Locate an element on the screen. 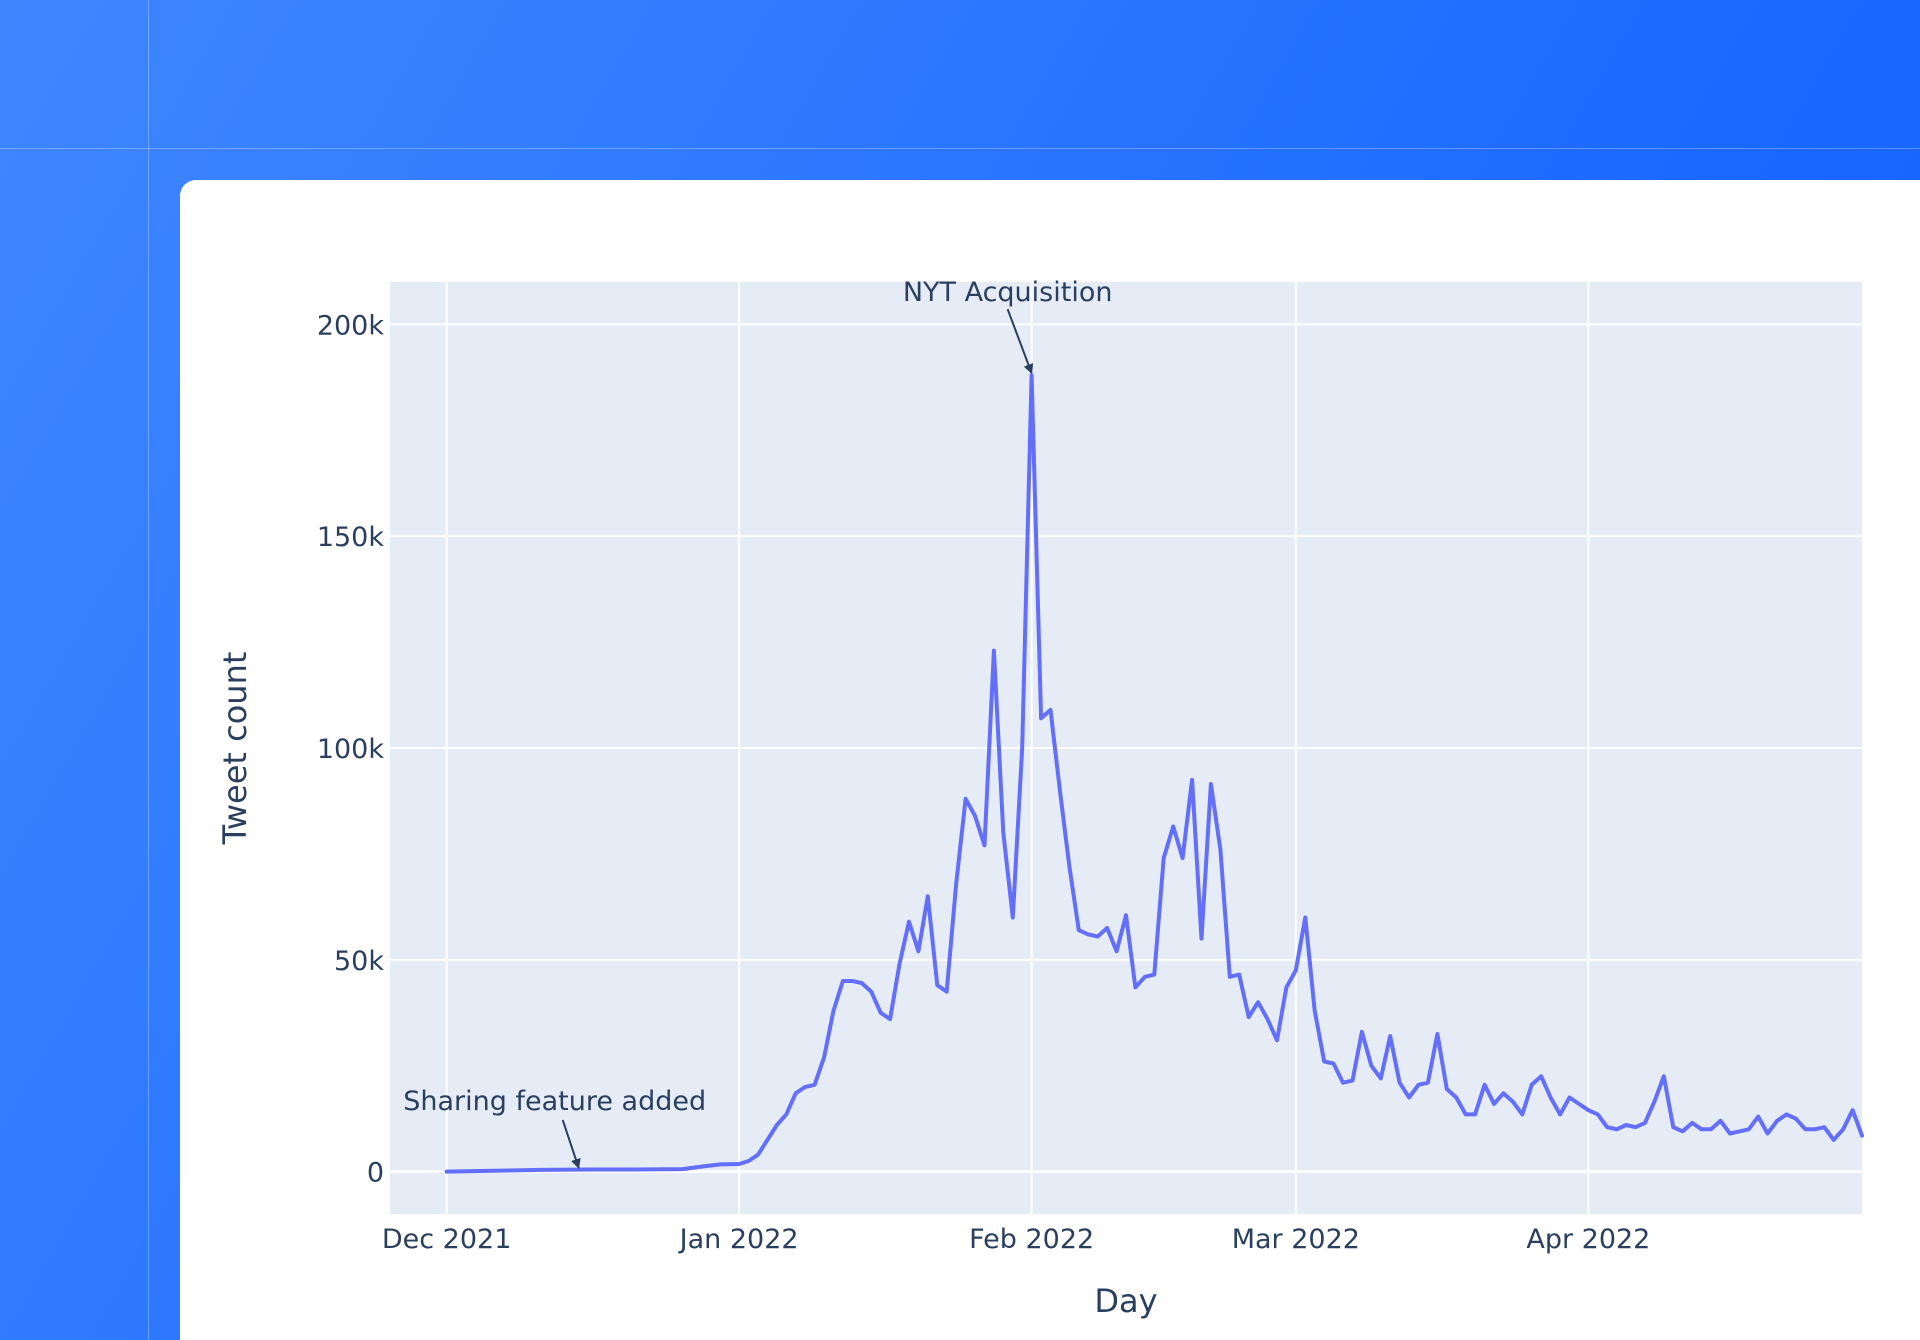 This screenshot has width=1920, height=1340. x-tick-label: Mar 2022 is located at coordinates (1296, 1239).